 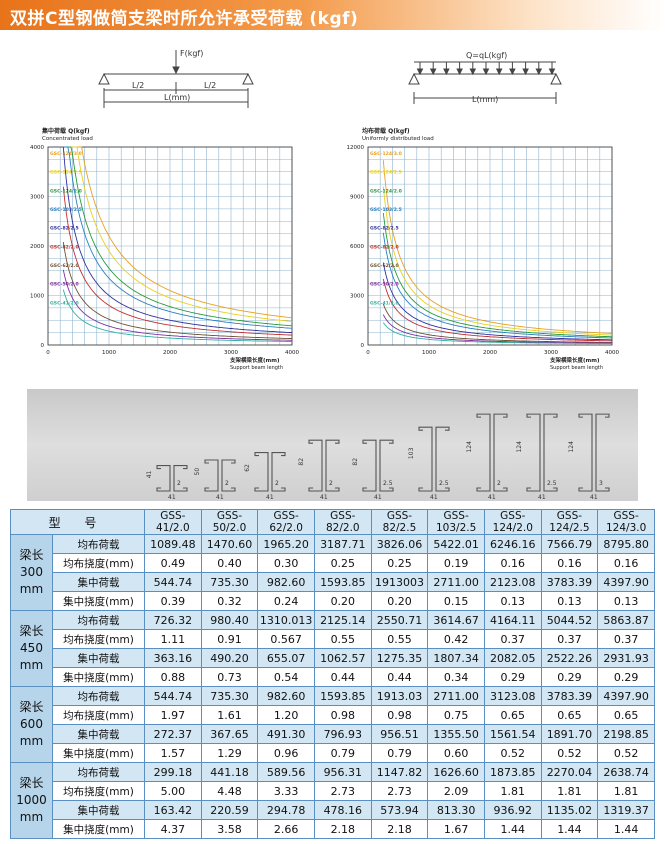 What do you see at coordinates (64, 229) in the screenshot?
I see `series-label: GSC-82/2.5` at bounding box center [64, 229].